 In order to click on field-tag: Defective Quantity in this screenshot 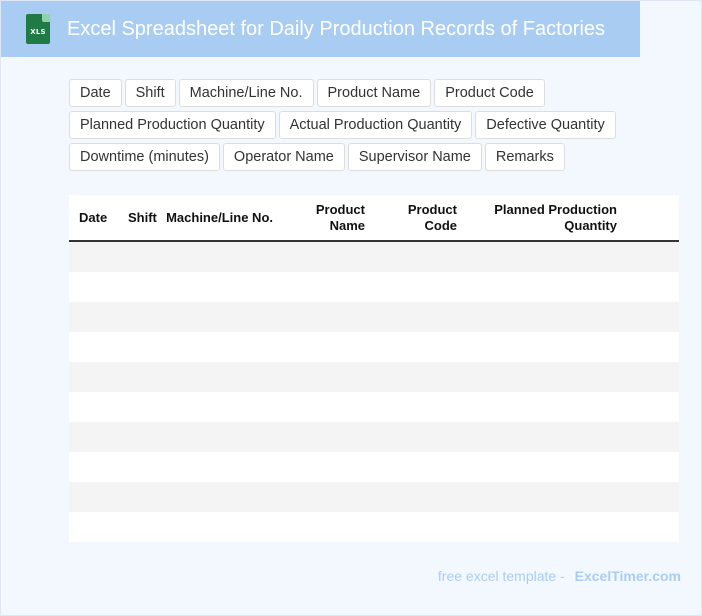, I will do `click(545, 125)`.